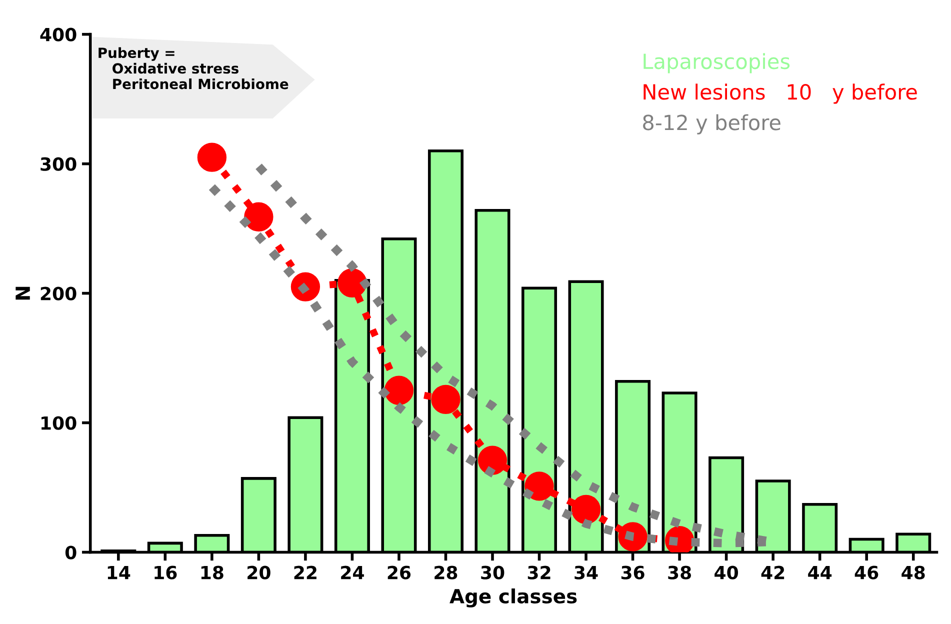 The width and height of the screenshot is (951, 624). Describe the element at coordinates (212, 573) in the screenshot. I see `x-tick-label: 18` at that location.